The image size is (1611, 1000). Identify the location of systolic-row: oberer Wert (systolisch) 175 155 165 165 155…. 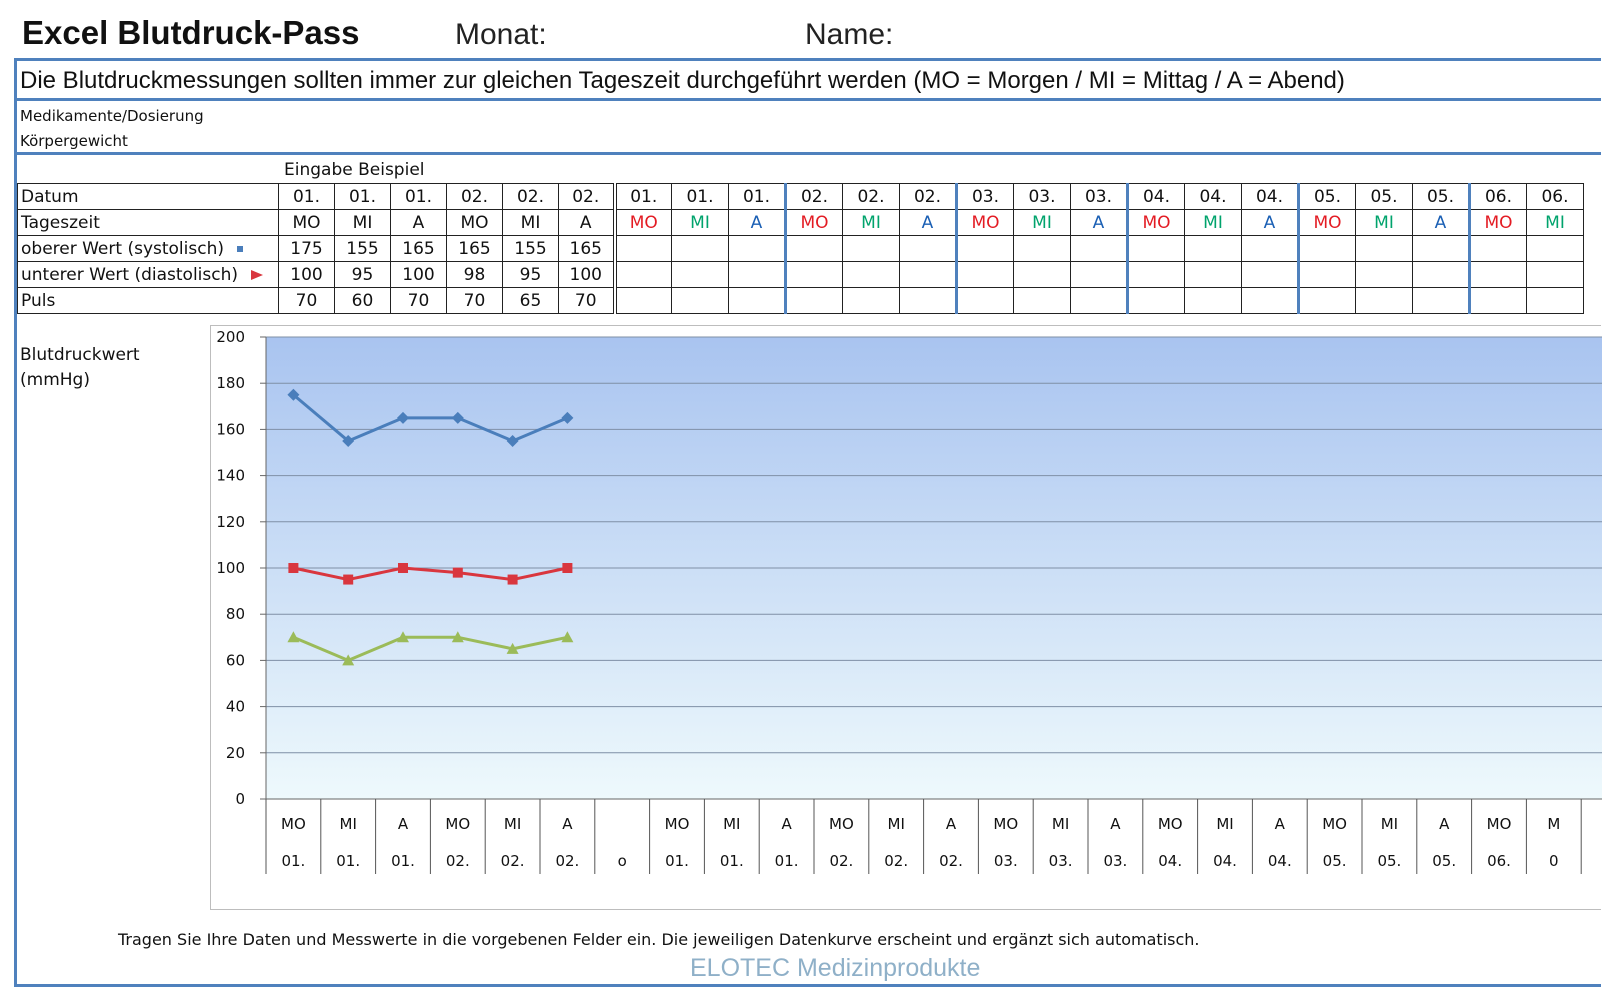
(800, 248).